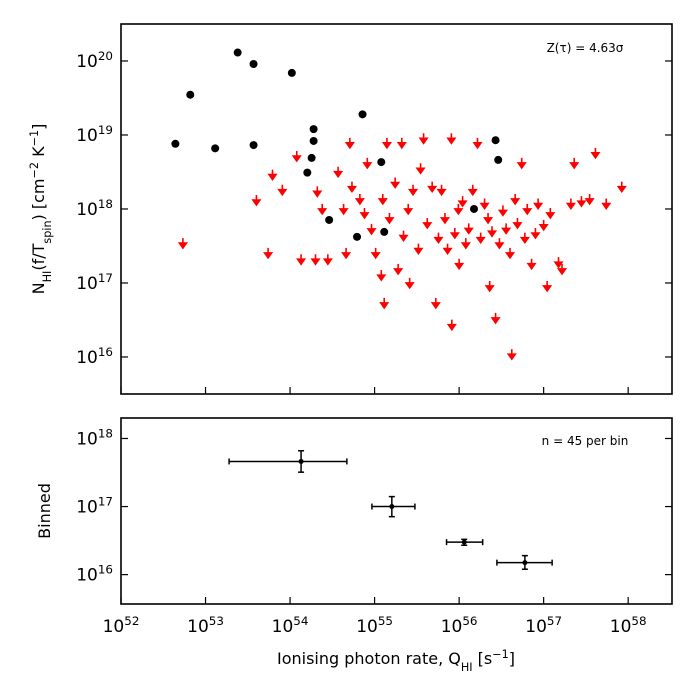 This screenshot has width=696, height=696. What do you see at coordinates (205, 625) in the screenshot?
I see `x-tick-label: 1053` at bounding box center [205, 625].